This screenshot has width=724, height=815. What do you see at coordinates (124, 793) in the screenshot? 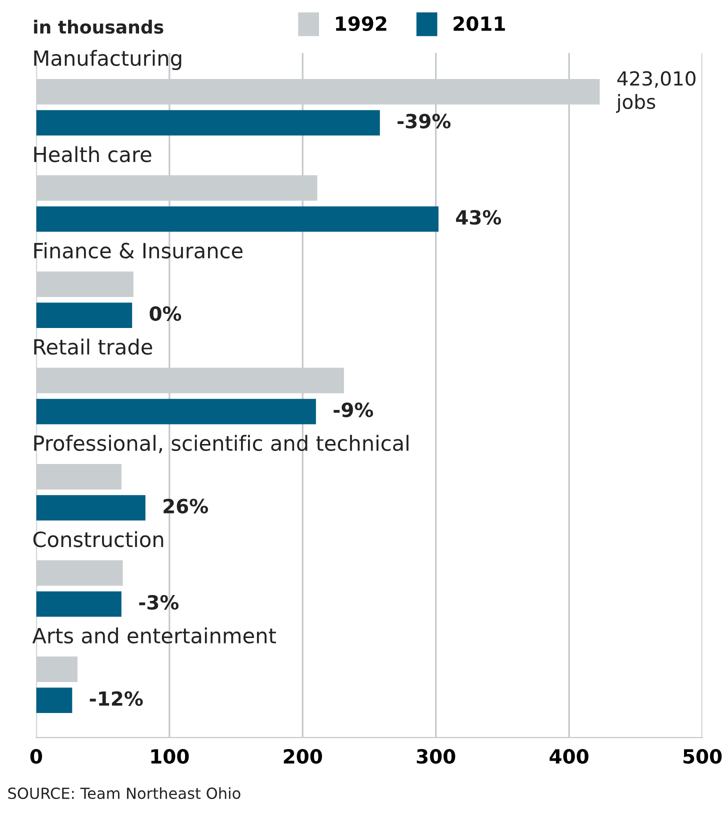
I see `source-note: SOURCE: Team Northeast Ohio` at bounding box center [124, 793].